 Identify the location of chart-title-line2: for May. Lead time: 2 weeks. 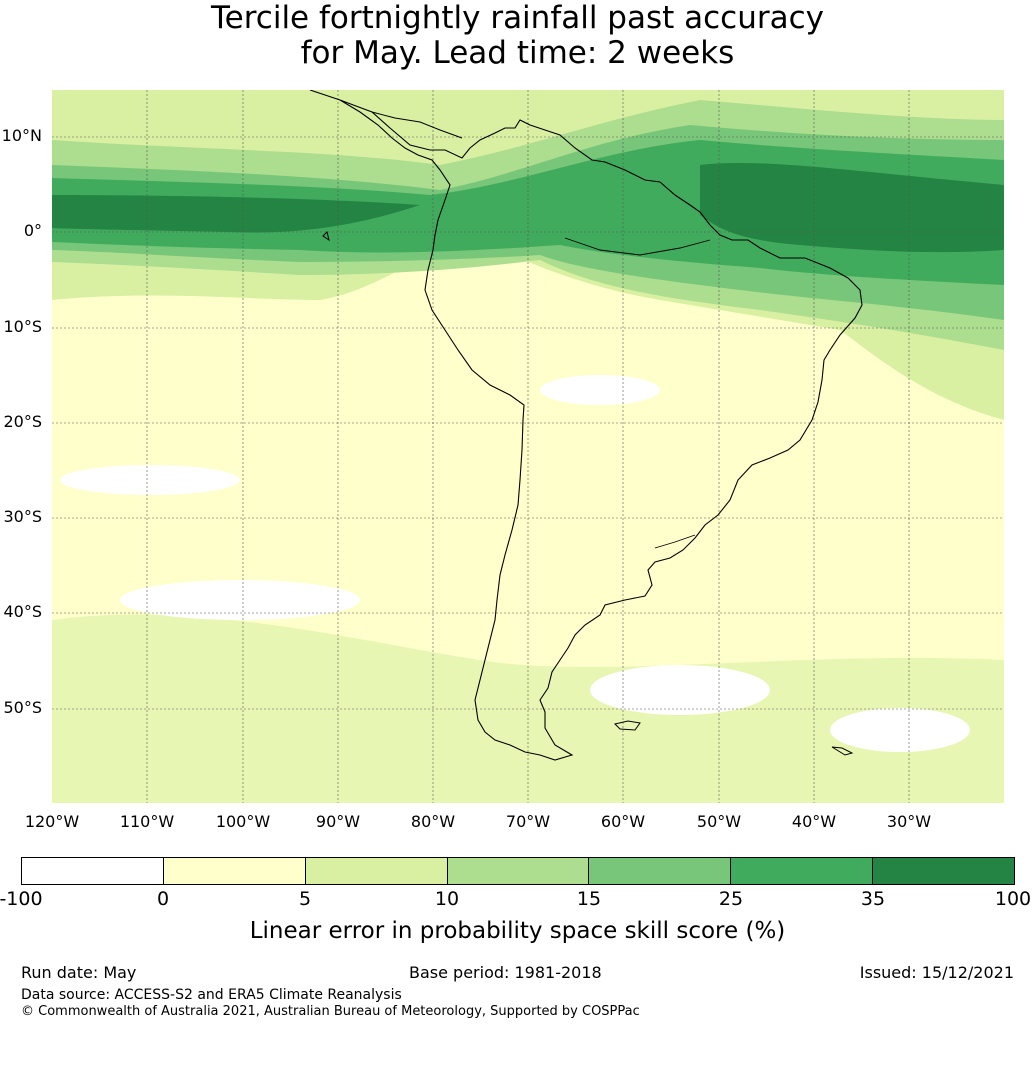
(517, 53).